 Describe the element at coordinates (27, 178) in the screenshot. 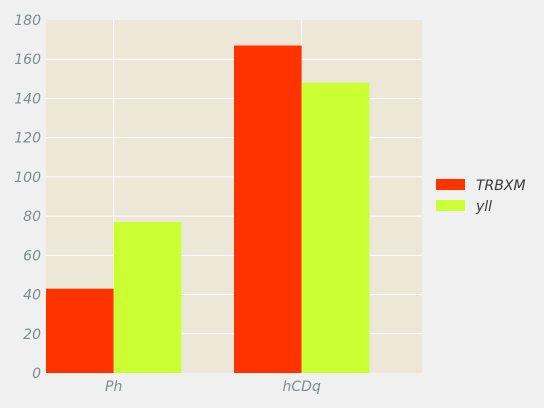

I see `y-tick-label: 100` at that location.